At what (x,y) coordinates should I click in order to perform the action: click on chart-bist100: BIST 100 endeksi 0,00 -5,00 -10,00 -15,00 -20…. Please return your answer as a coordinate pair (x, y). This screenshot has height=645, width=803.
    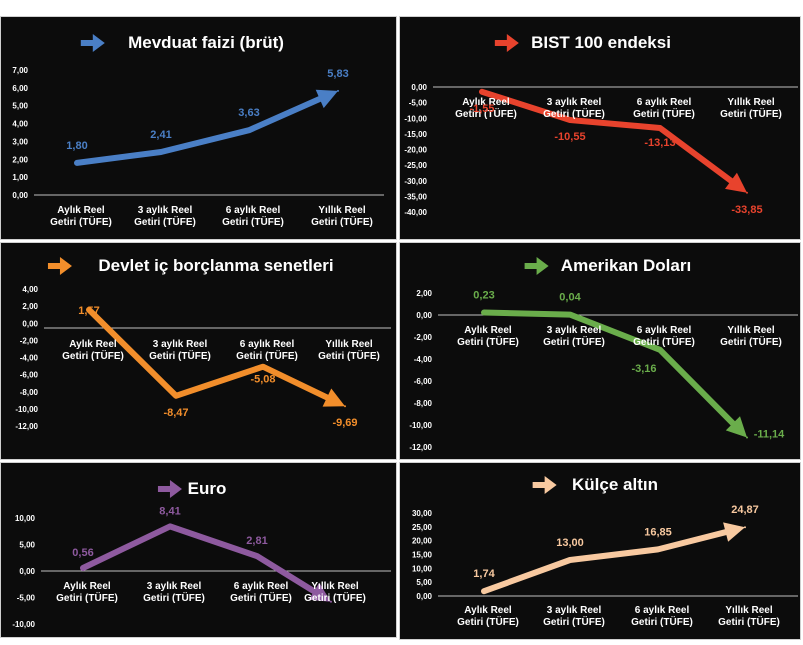
    Looking at the image, I should click on (601, 125).